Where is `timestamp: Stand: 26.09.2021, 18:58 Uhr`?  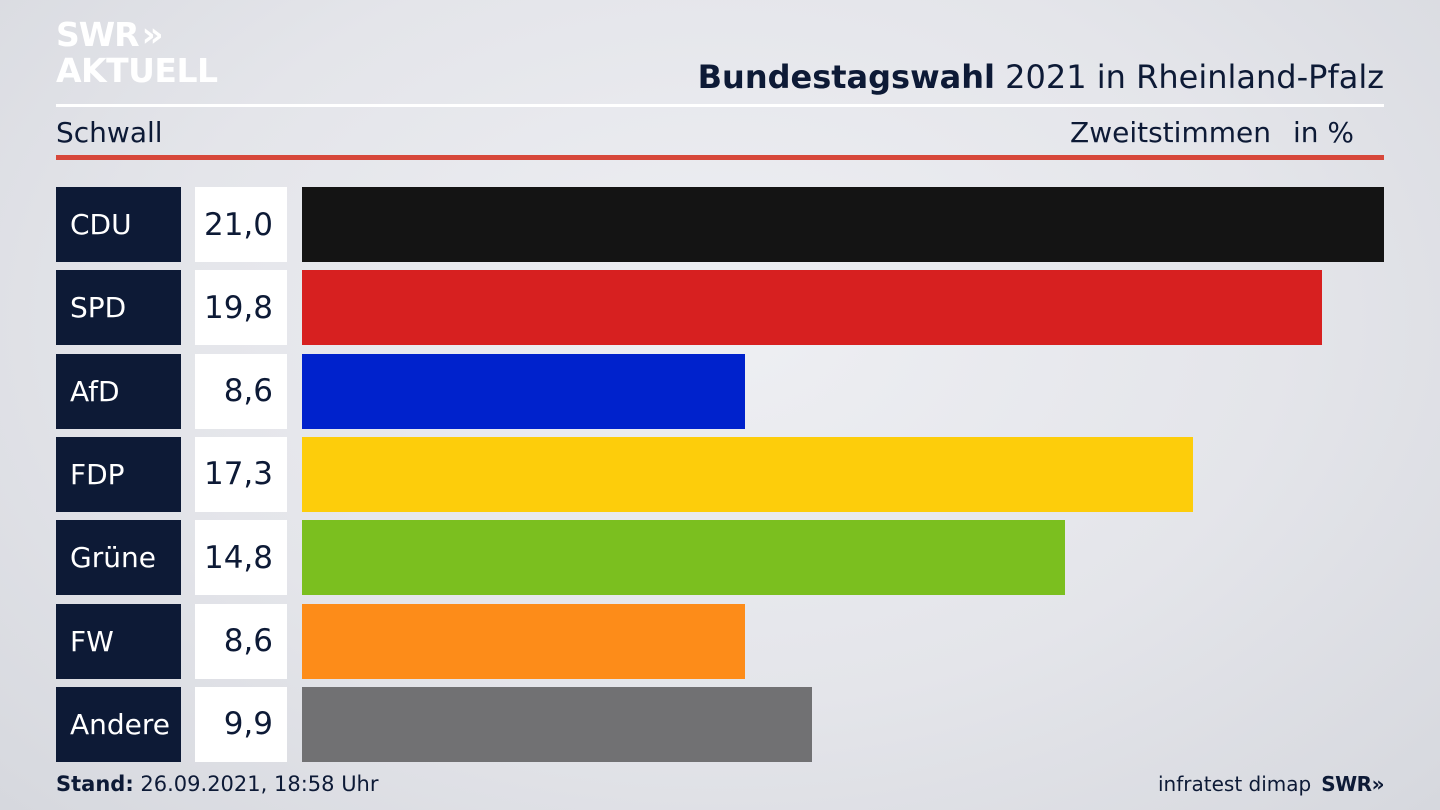
timestamp: Stand: 26.09.2021, 18:58 Uhr is located at coordinates (217, 784).